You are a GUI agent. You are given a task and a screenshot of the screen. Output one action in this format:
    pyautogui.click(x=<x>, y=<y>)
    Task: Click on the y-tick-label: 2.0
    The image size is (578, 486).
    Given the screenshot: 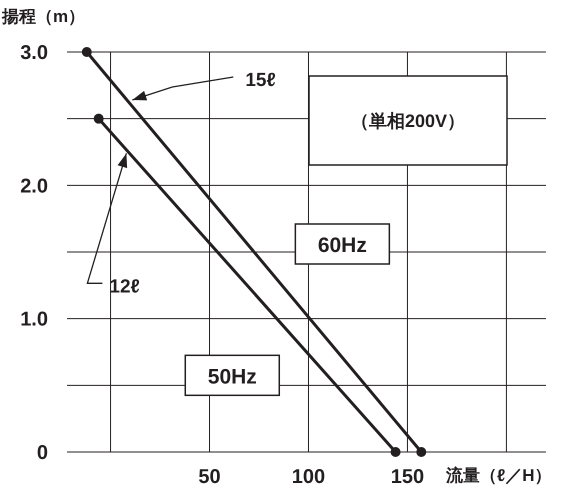 What is the action you would take?
    pyautogui.click(x=34, y=186)
    